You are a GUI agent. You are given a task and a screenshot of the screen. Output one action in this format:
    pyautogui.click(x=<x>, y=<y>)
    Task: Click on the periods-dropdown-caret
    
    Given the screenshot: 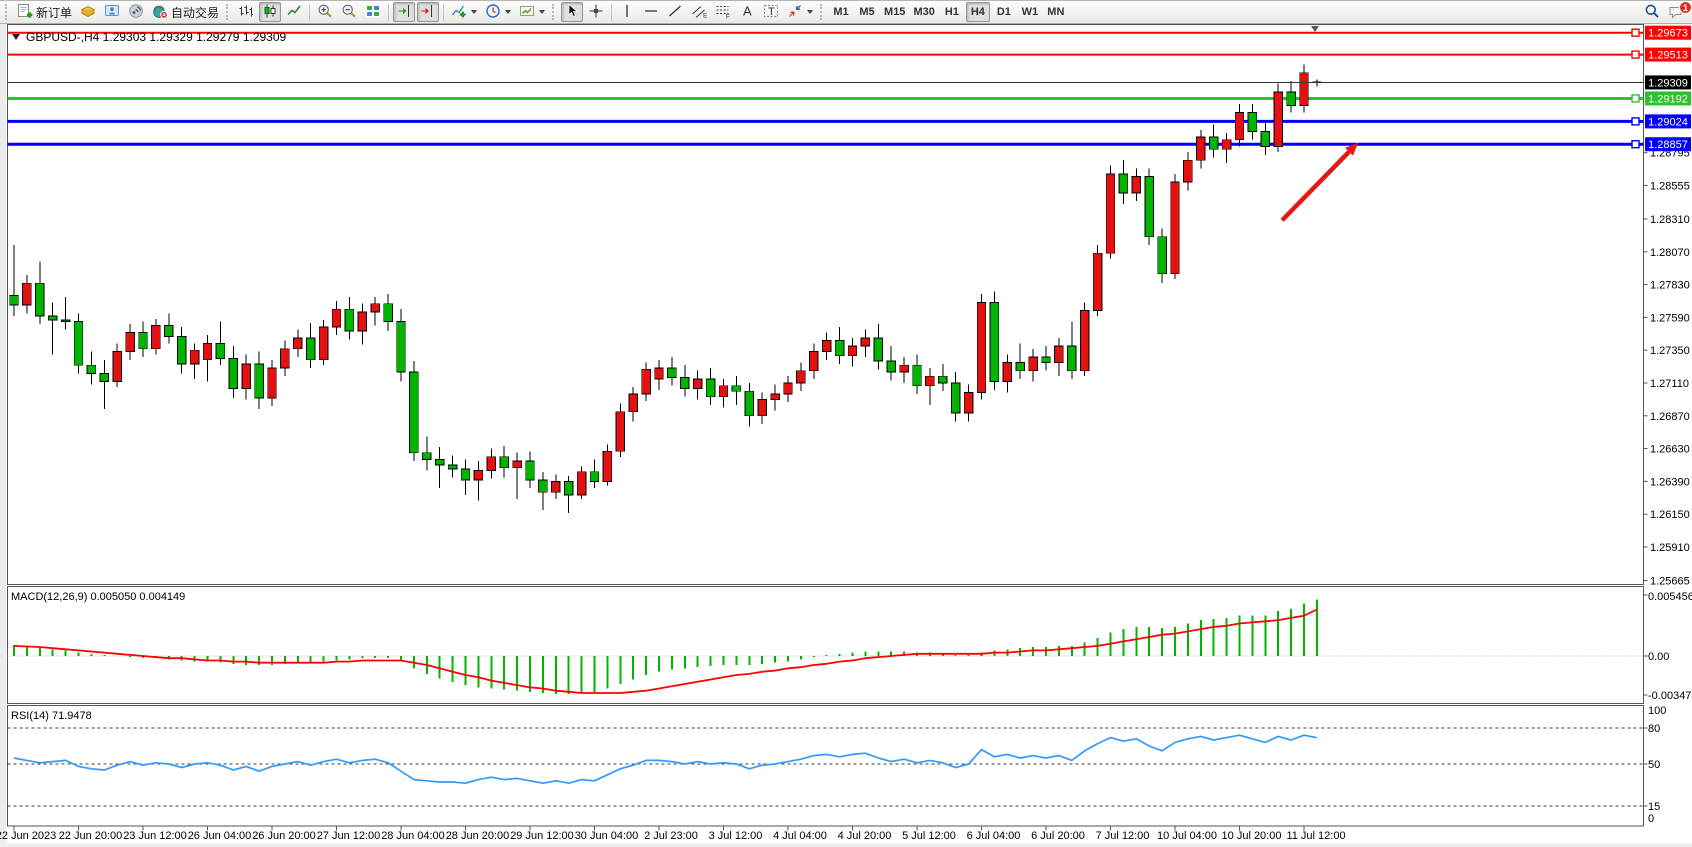 What is the action you would take?
    pyautogui.click(x=508, y=12)
    